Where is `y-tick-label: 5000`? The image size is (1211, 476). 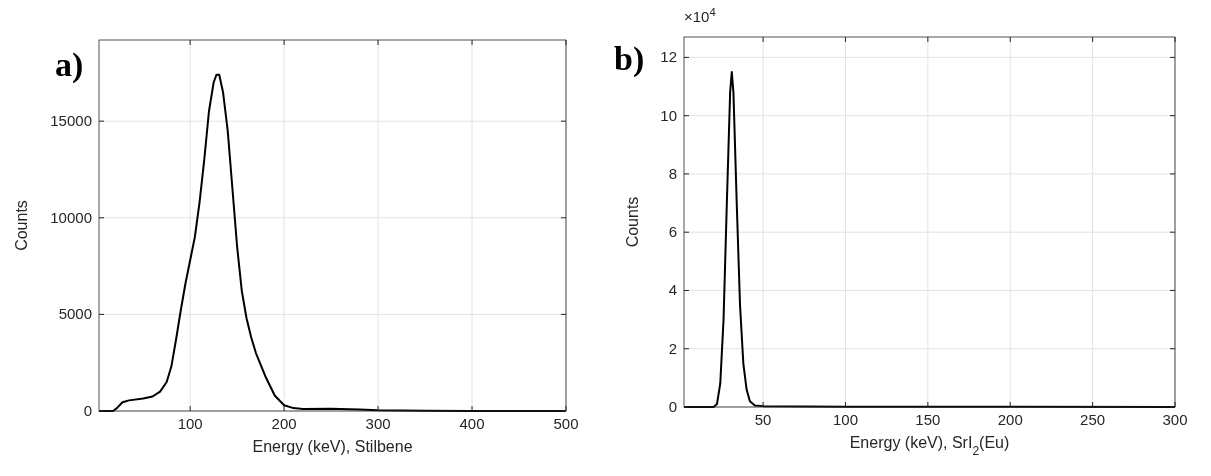 y-tick-label: 5000 is located at coordinates (75, 314).